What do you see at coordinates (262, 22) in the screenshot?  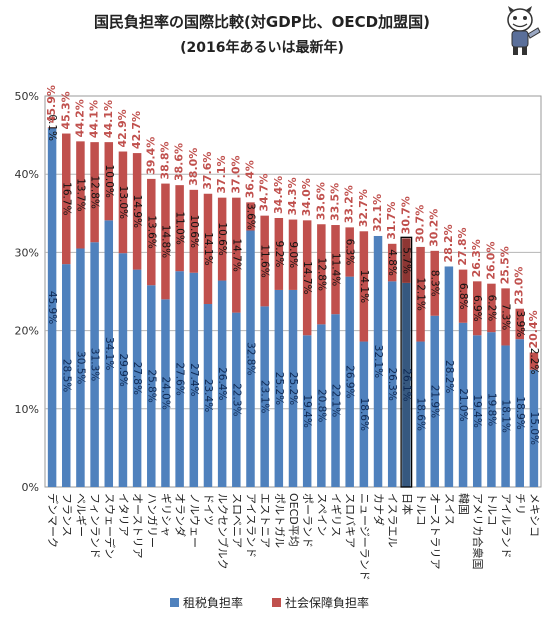 I see `chart-title: 国民負担率の国際比較(対GDP比、OECD加盟国)` at bounding box center [262, 22].